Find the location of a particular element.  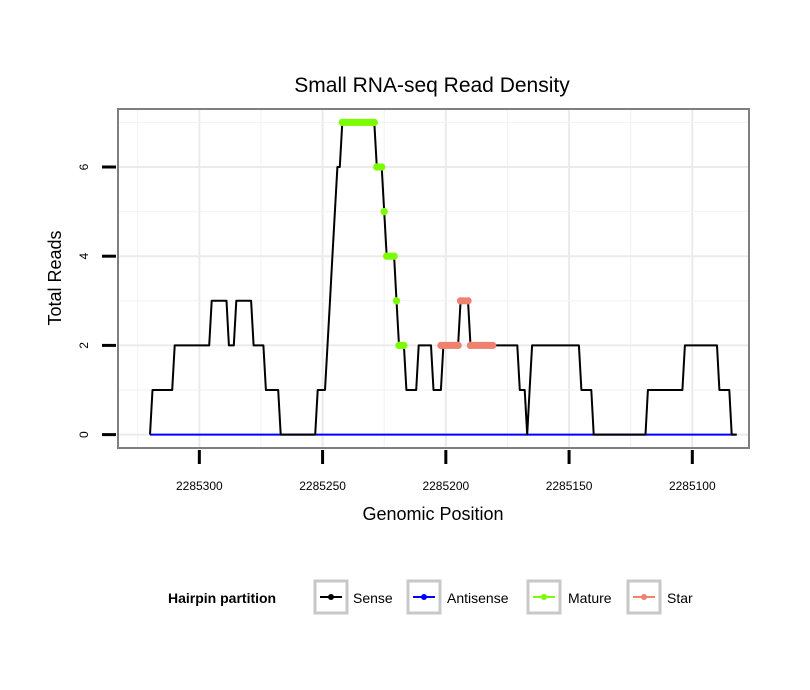

x-tick-label: 2285250 is located at coordinates (322, 486).